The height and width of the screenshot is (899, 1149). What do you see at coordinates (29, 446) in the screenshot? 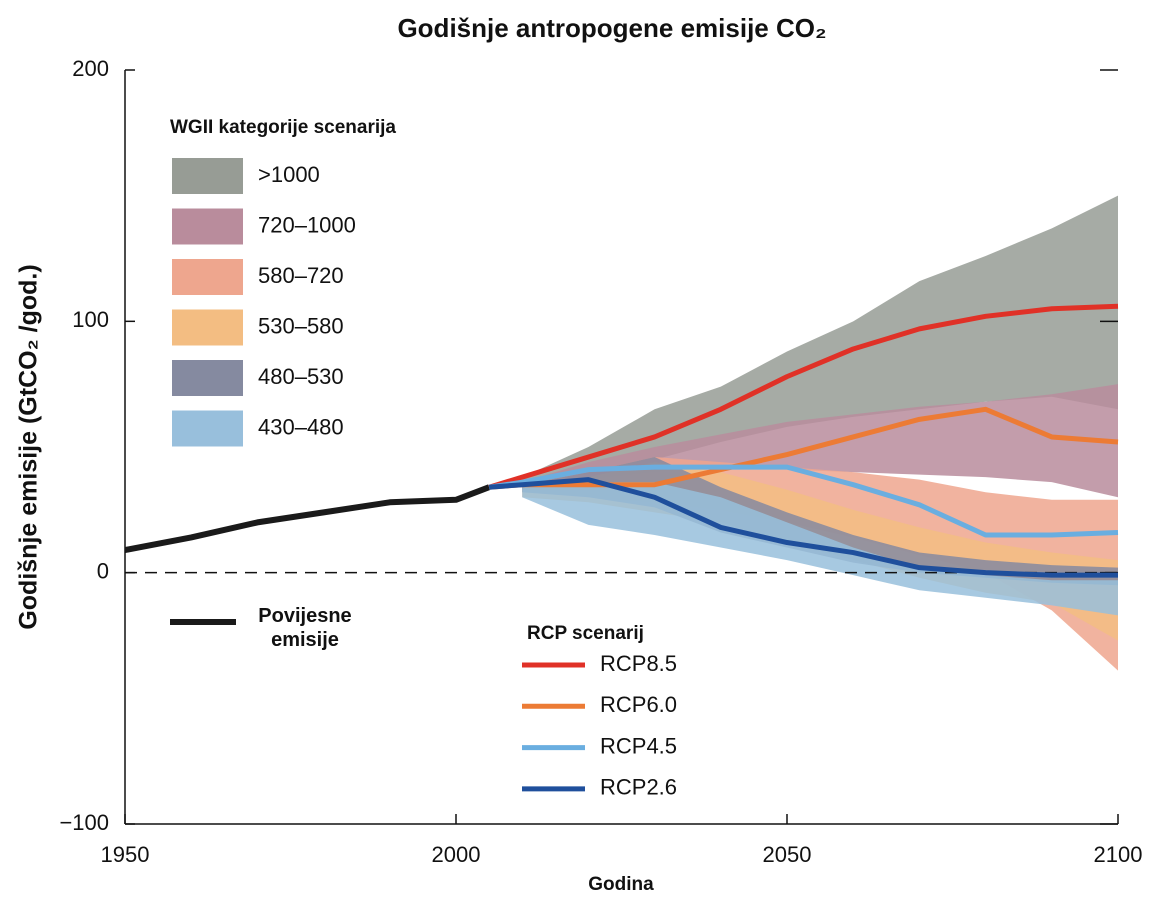
I see `y-axis-label: Godišnje emisije (GtCO₂ /god.)` at bounding box center [29, 446].